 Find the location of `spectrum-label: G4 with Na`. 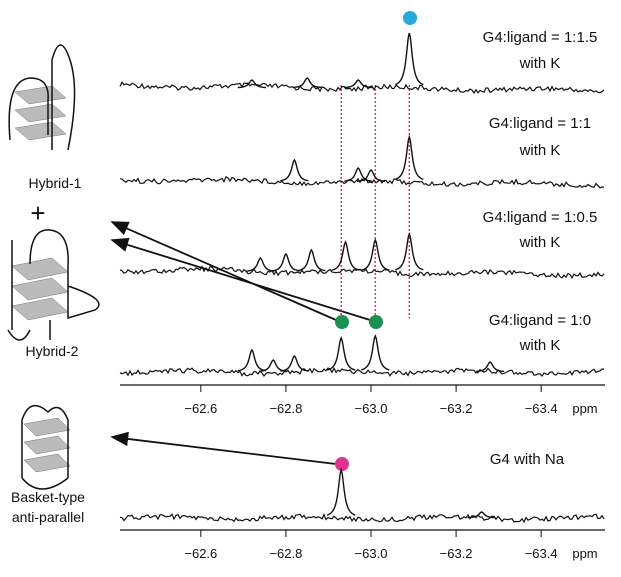

spectrum-label: G4 with Na is located at coordinates (527, 459).